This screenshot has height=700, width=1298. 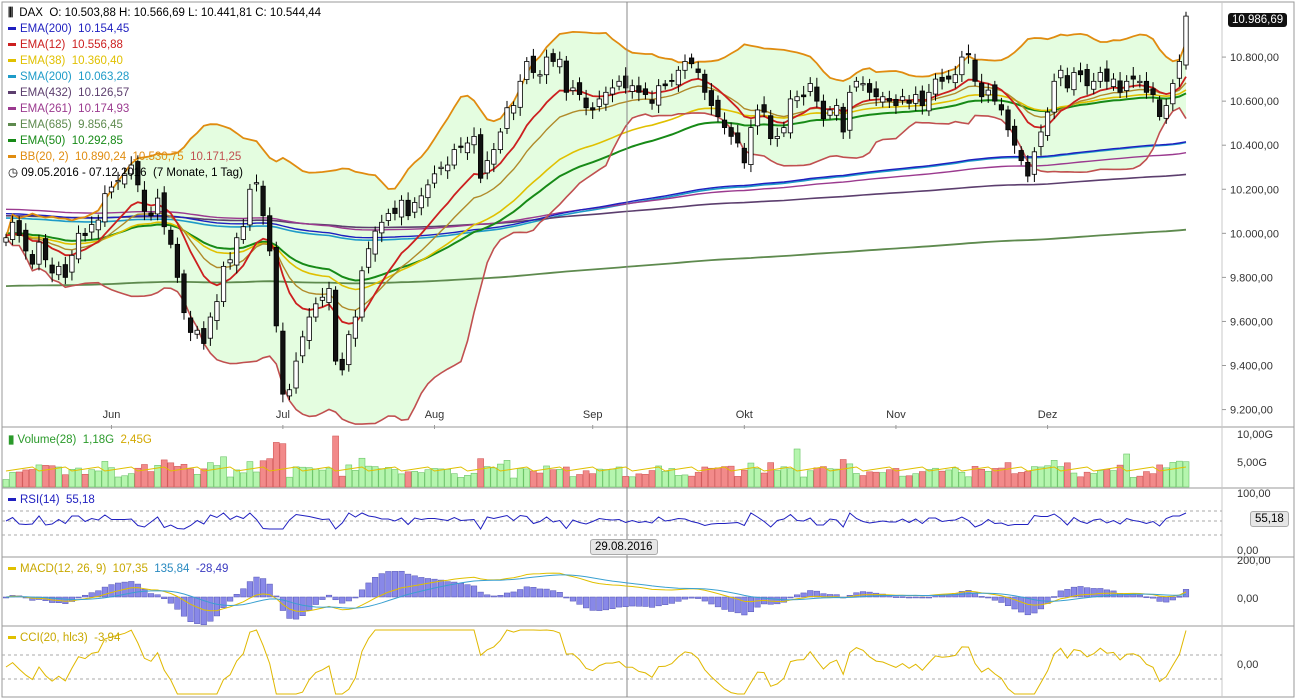 I want to click on macd-line, so click(x=596, y=592).